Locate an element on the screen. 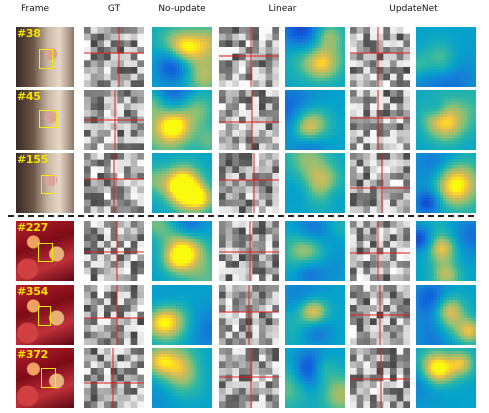  frame-number-label: #38 is located at coordinates (29, 33).